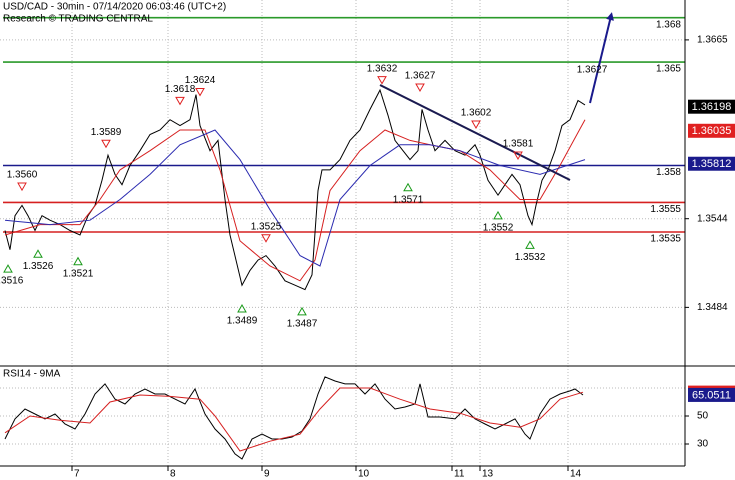 This screenshot has width=735, height=480. Describe the element at coordinates (703, 444) in the screenshot. I see `y-tick-label: 30` at that location.